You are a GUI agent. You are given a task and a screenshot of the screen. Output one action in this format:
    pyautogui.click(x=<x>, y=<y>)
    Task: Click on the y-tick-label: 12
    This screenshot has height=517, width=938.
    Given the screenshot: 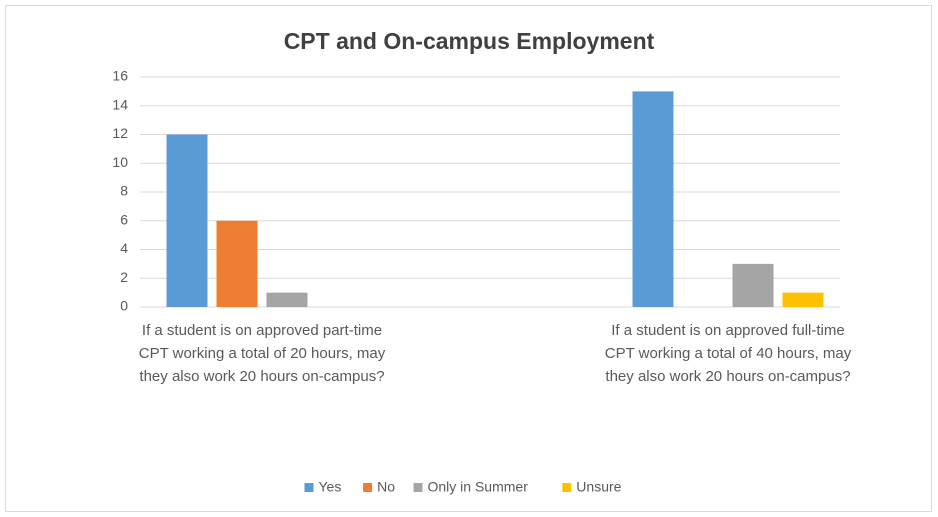 What is the action you would take?
    pyautogui.click(x=120, y=133)
    